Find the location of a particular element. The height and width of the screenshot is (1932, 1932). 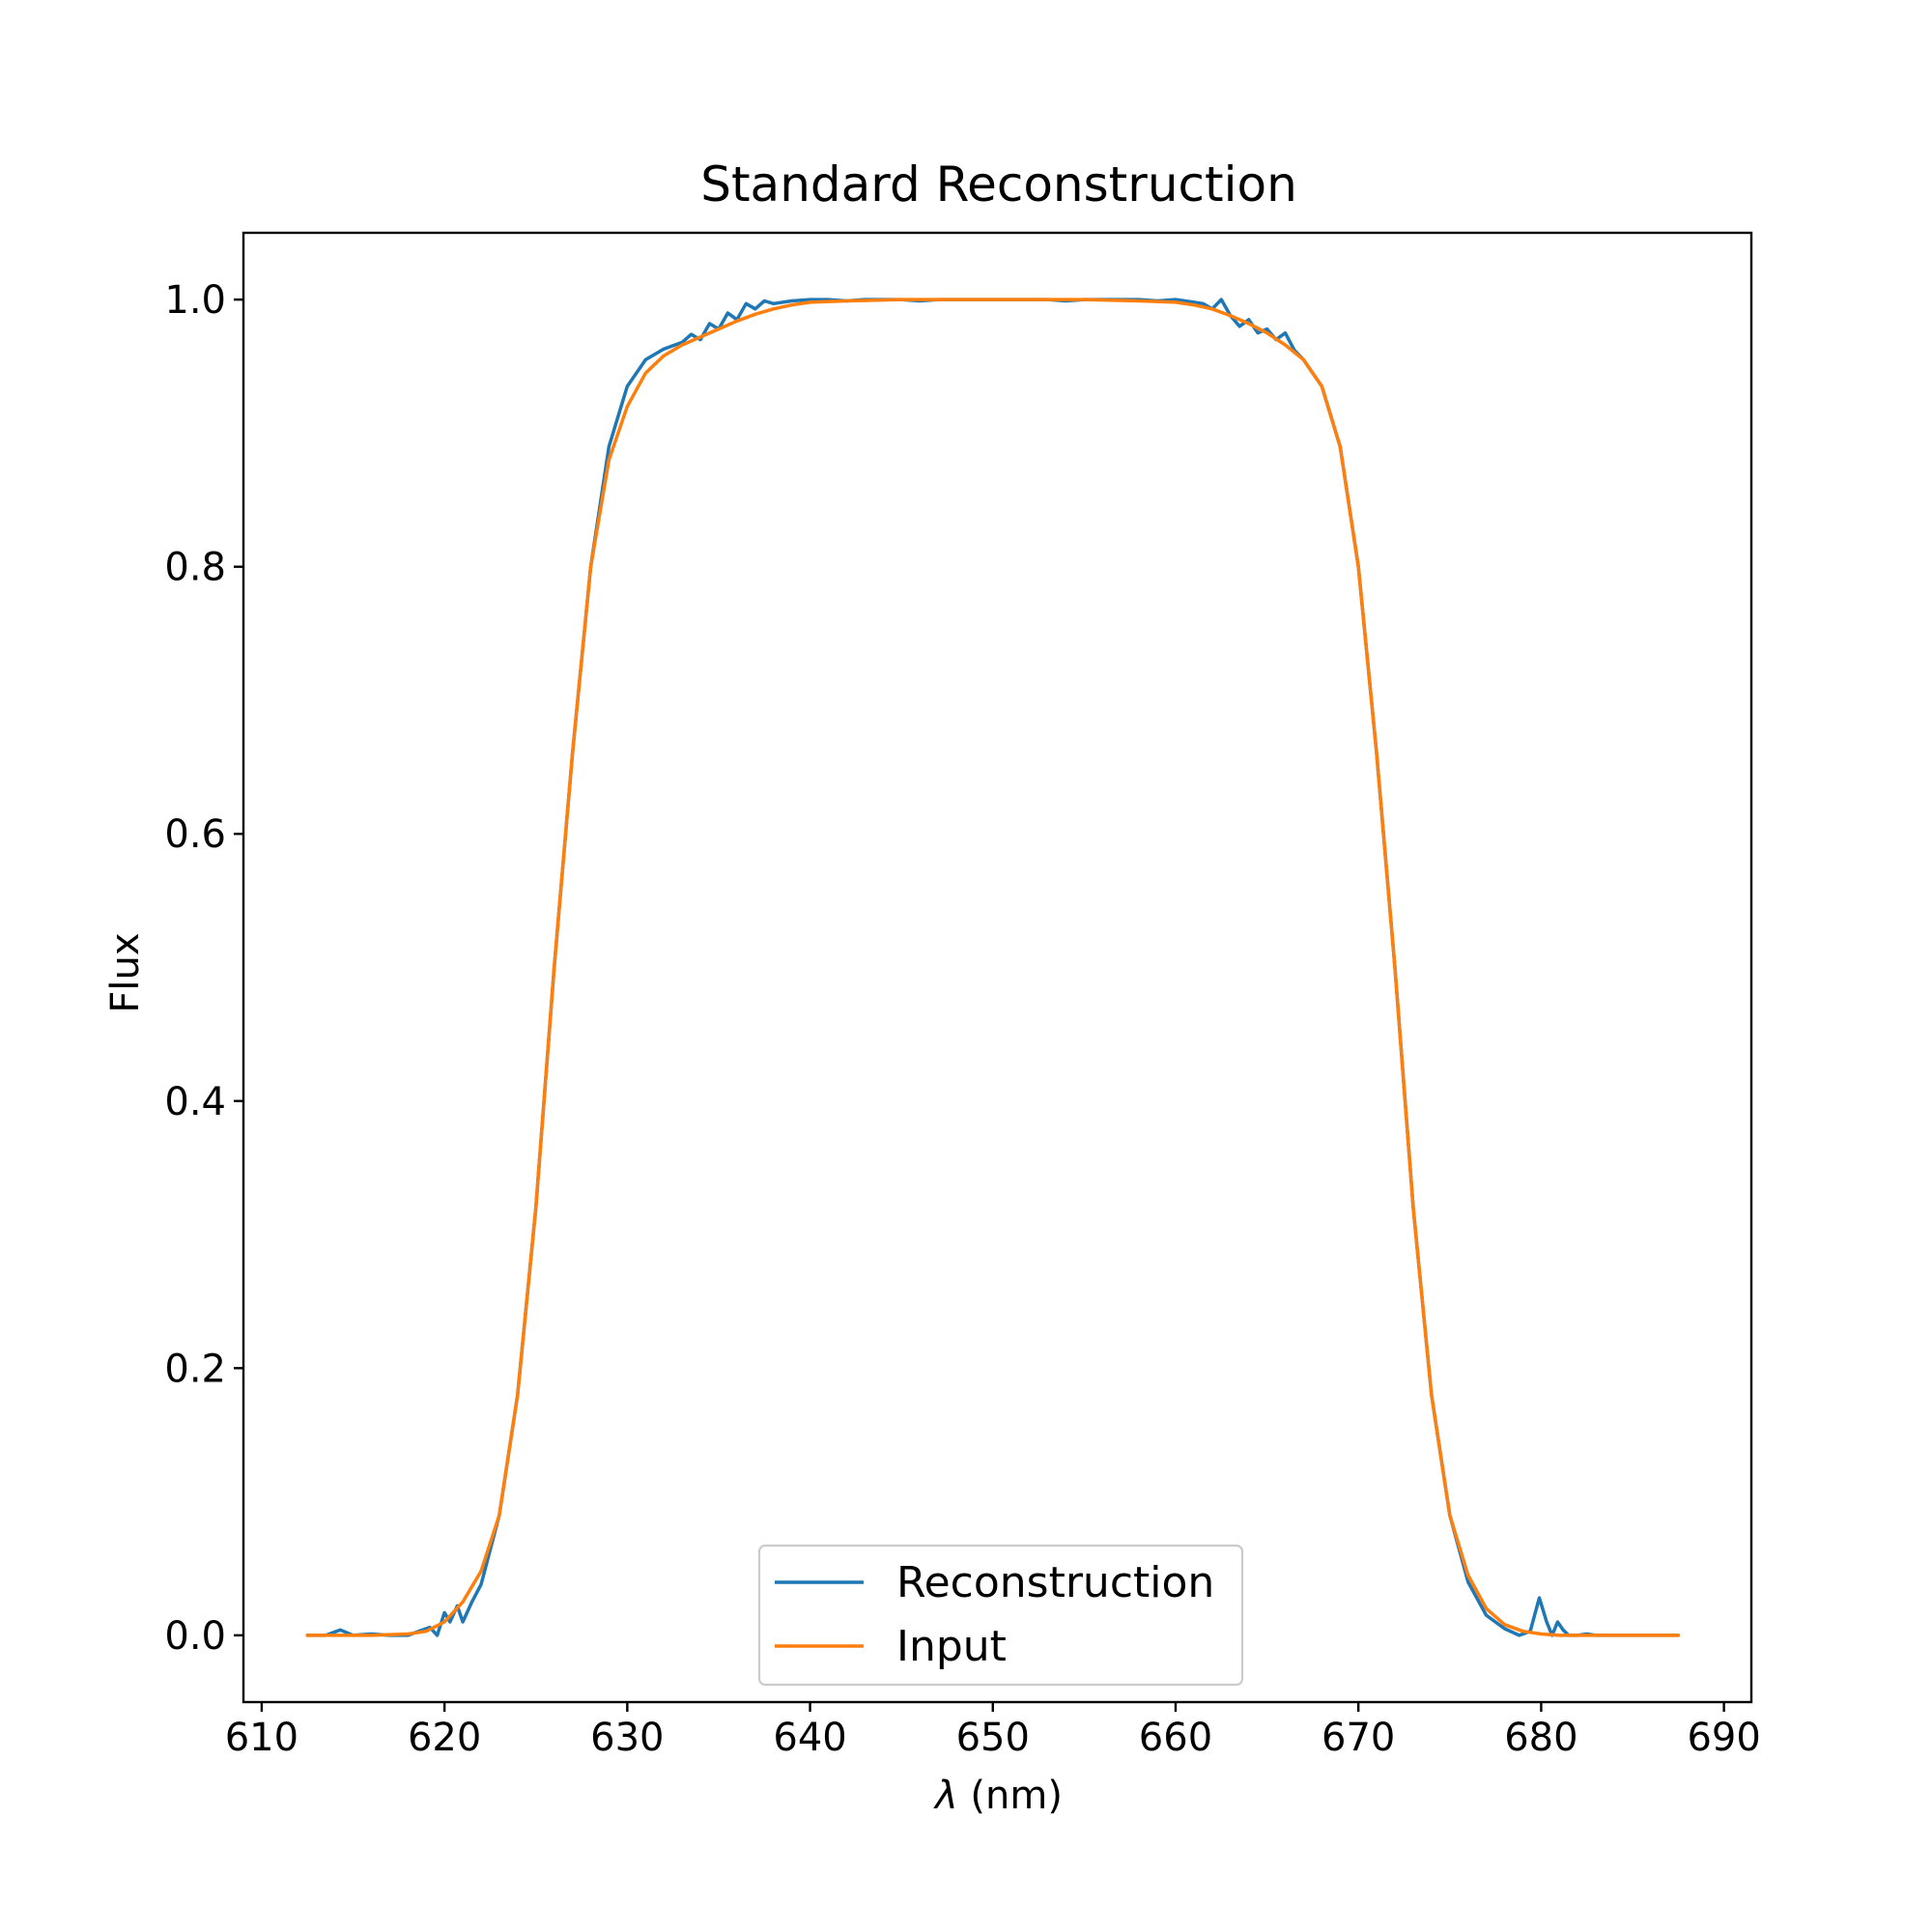

y-tick-label: 0.0 is located at coordinates (195, 1636).